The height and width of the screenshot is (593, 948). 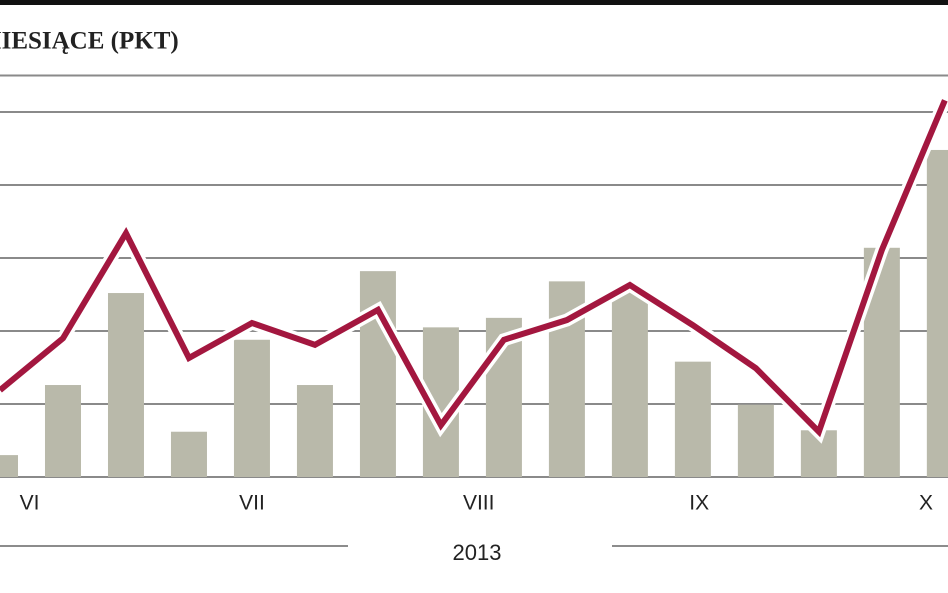 What do you see at coordinates (699, 503) in the screenshot?
I see `x-tick-label: IX` at bounding box center [699, 503].